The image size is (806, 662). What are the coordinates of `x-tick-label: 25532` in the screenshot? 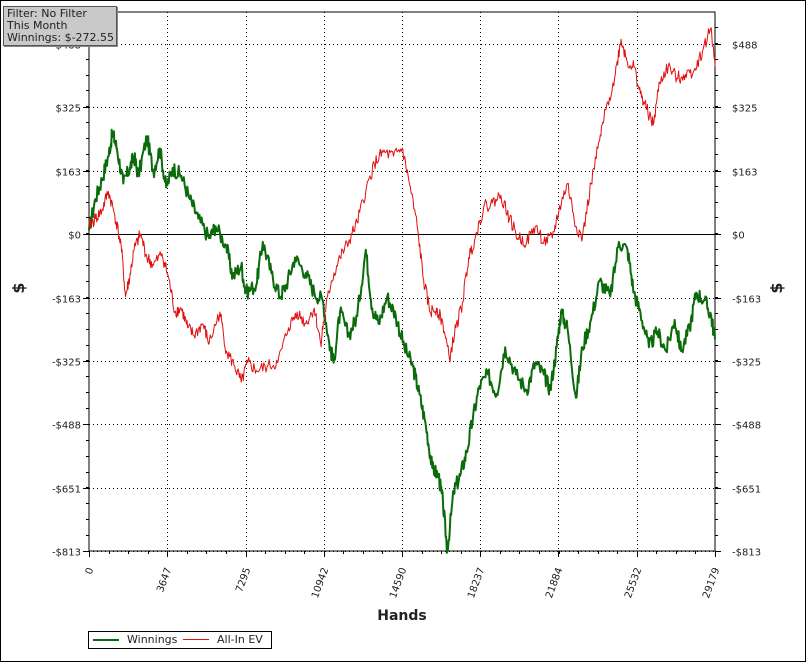 It's located at (633, 583).